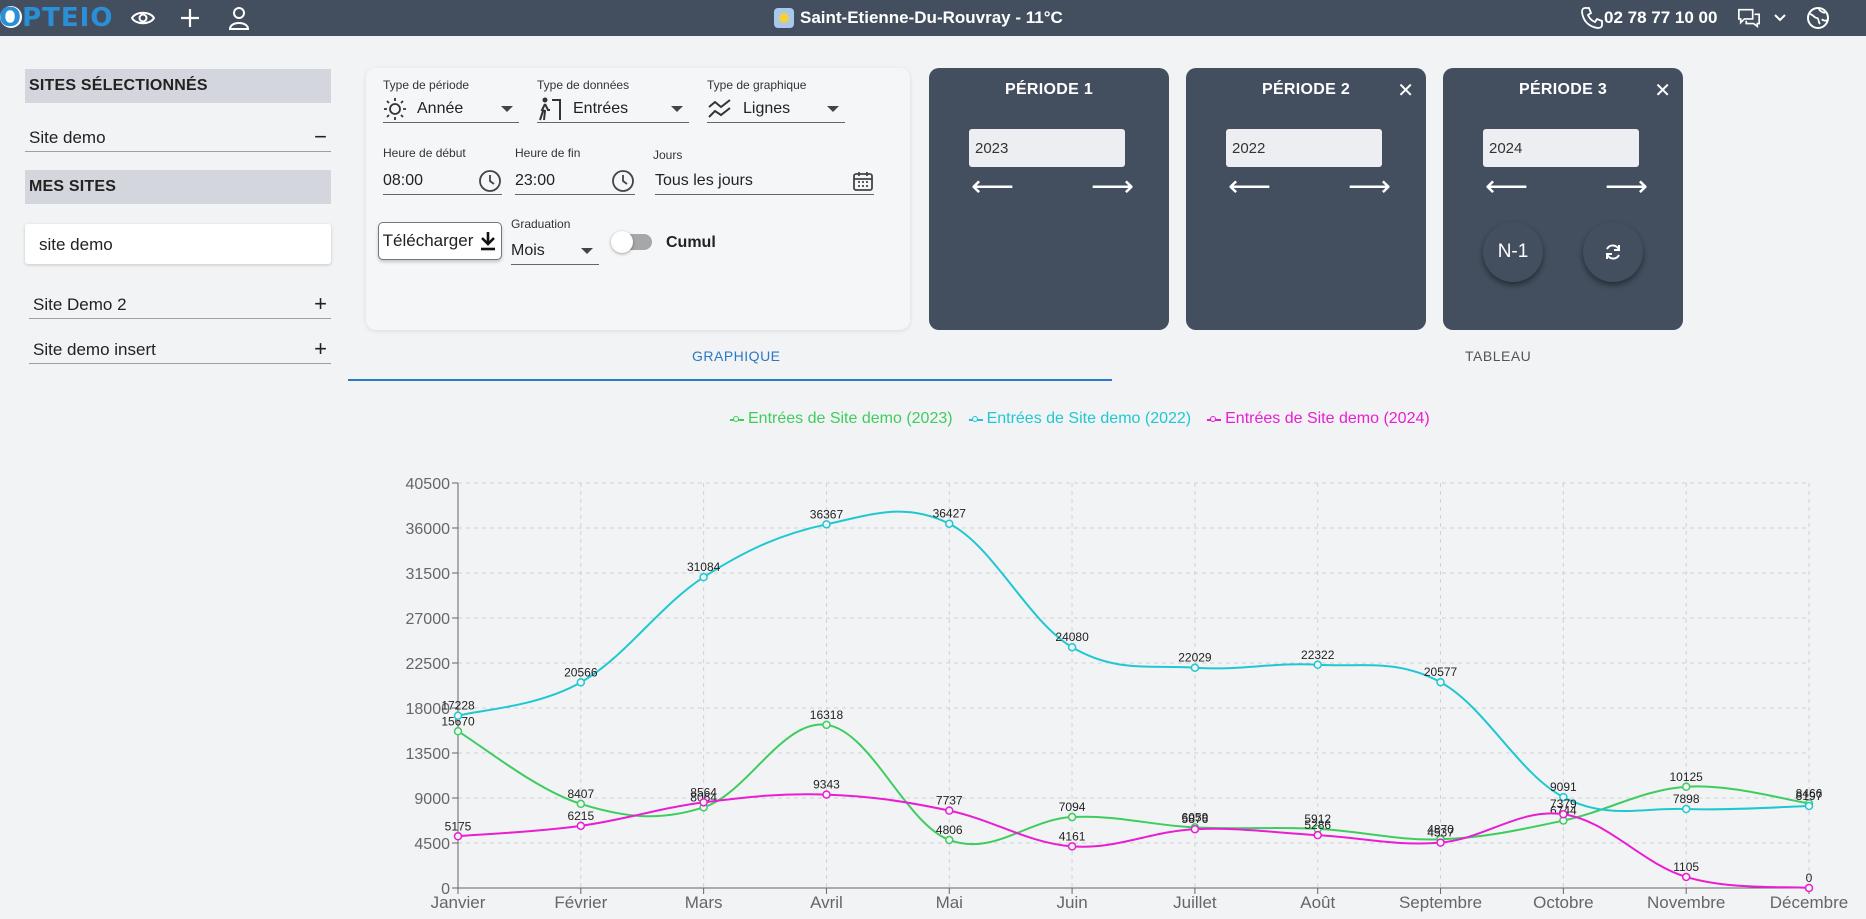 The image size is (1866, 919). I want to click on download-icon, so click(488, 241).